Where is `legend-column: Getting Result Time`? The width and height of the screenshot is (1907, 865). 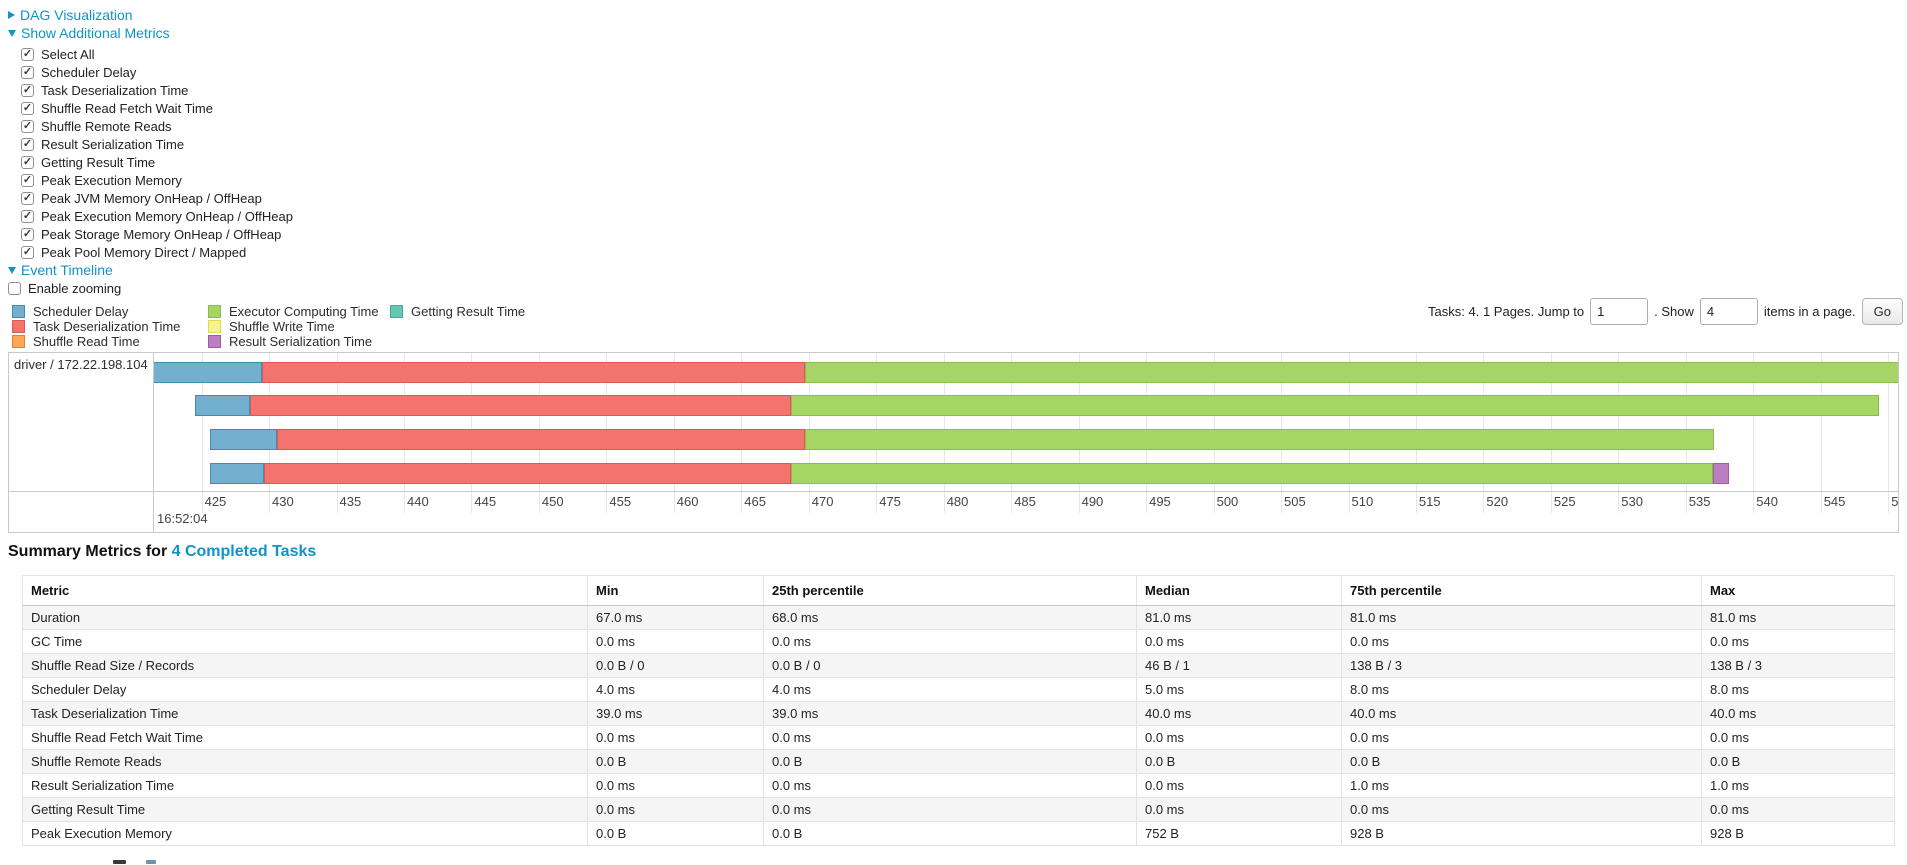
legend-column: Getting Result Time is located at coordinates (457, 311).